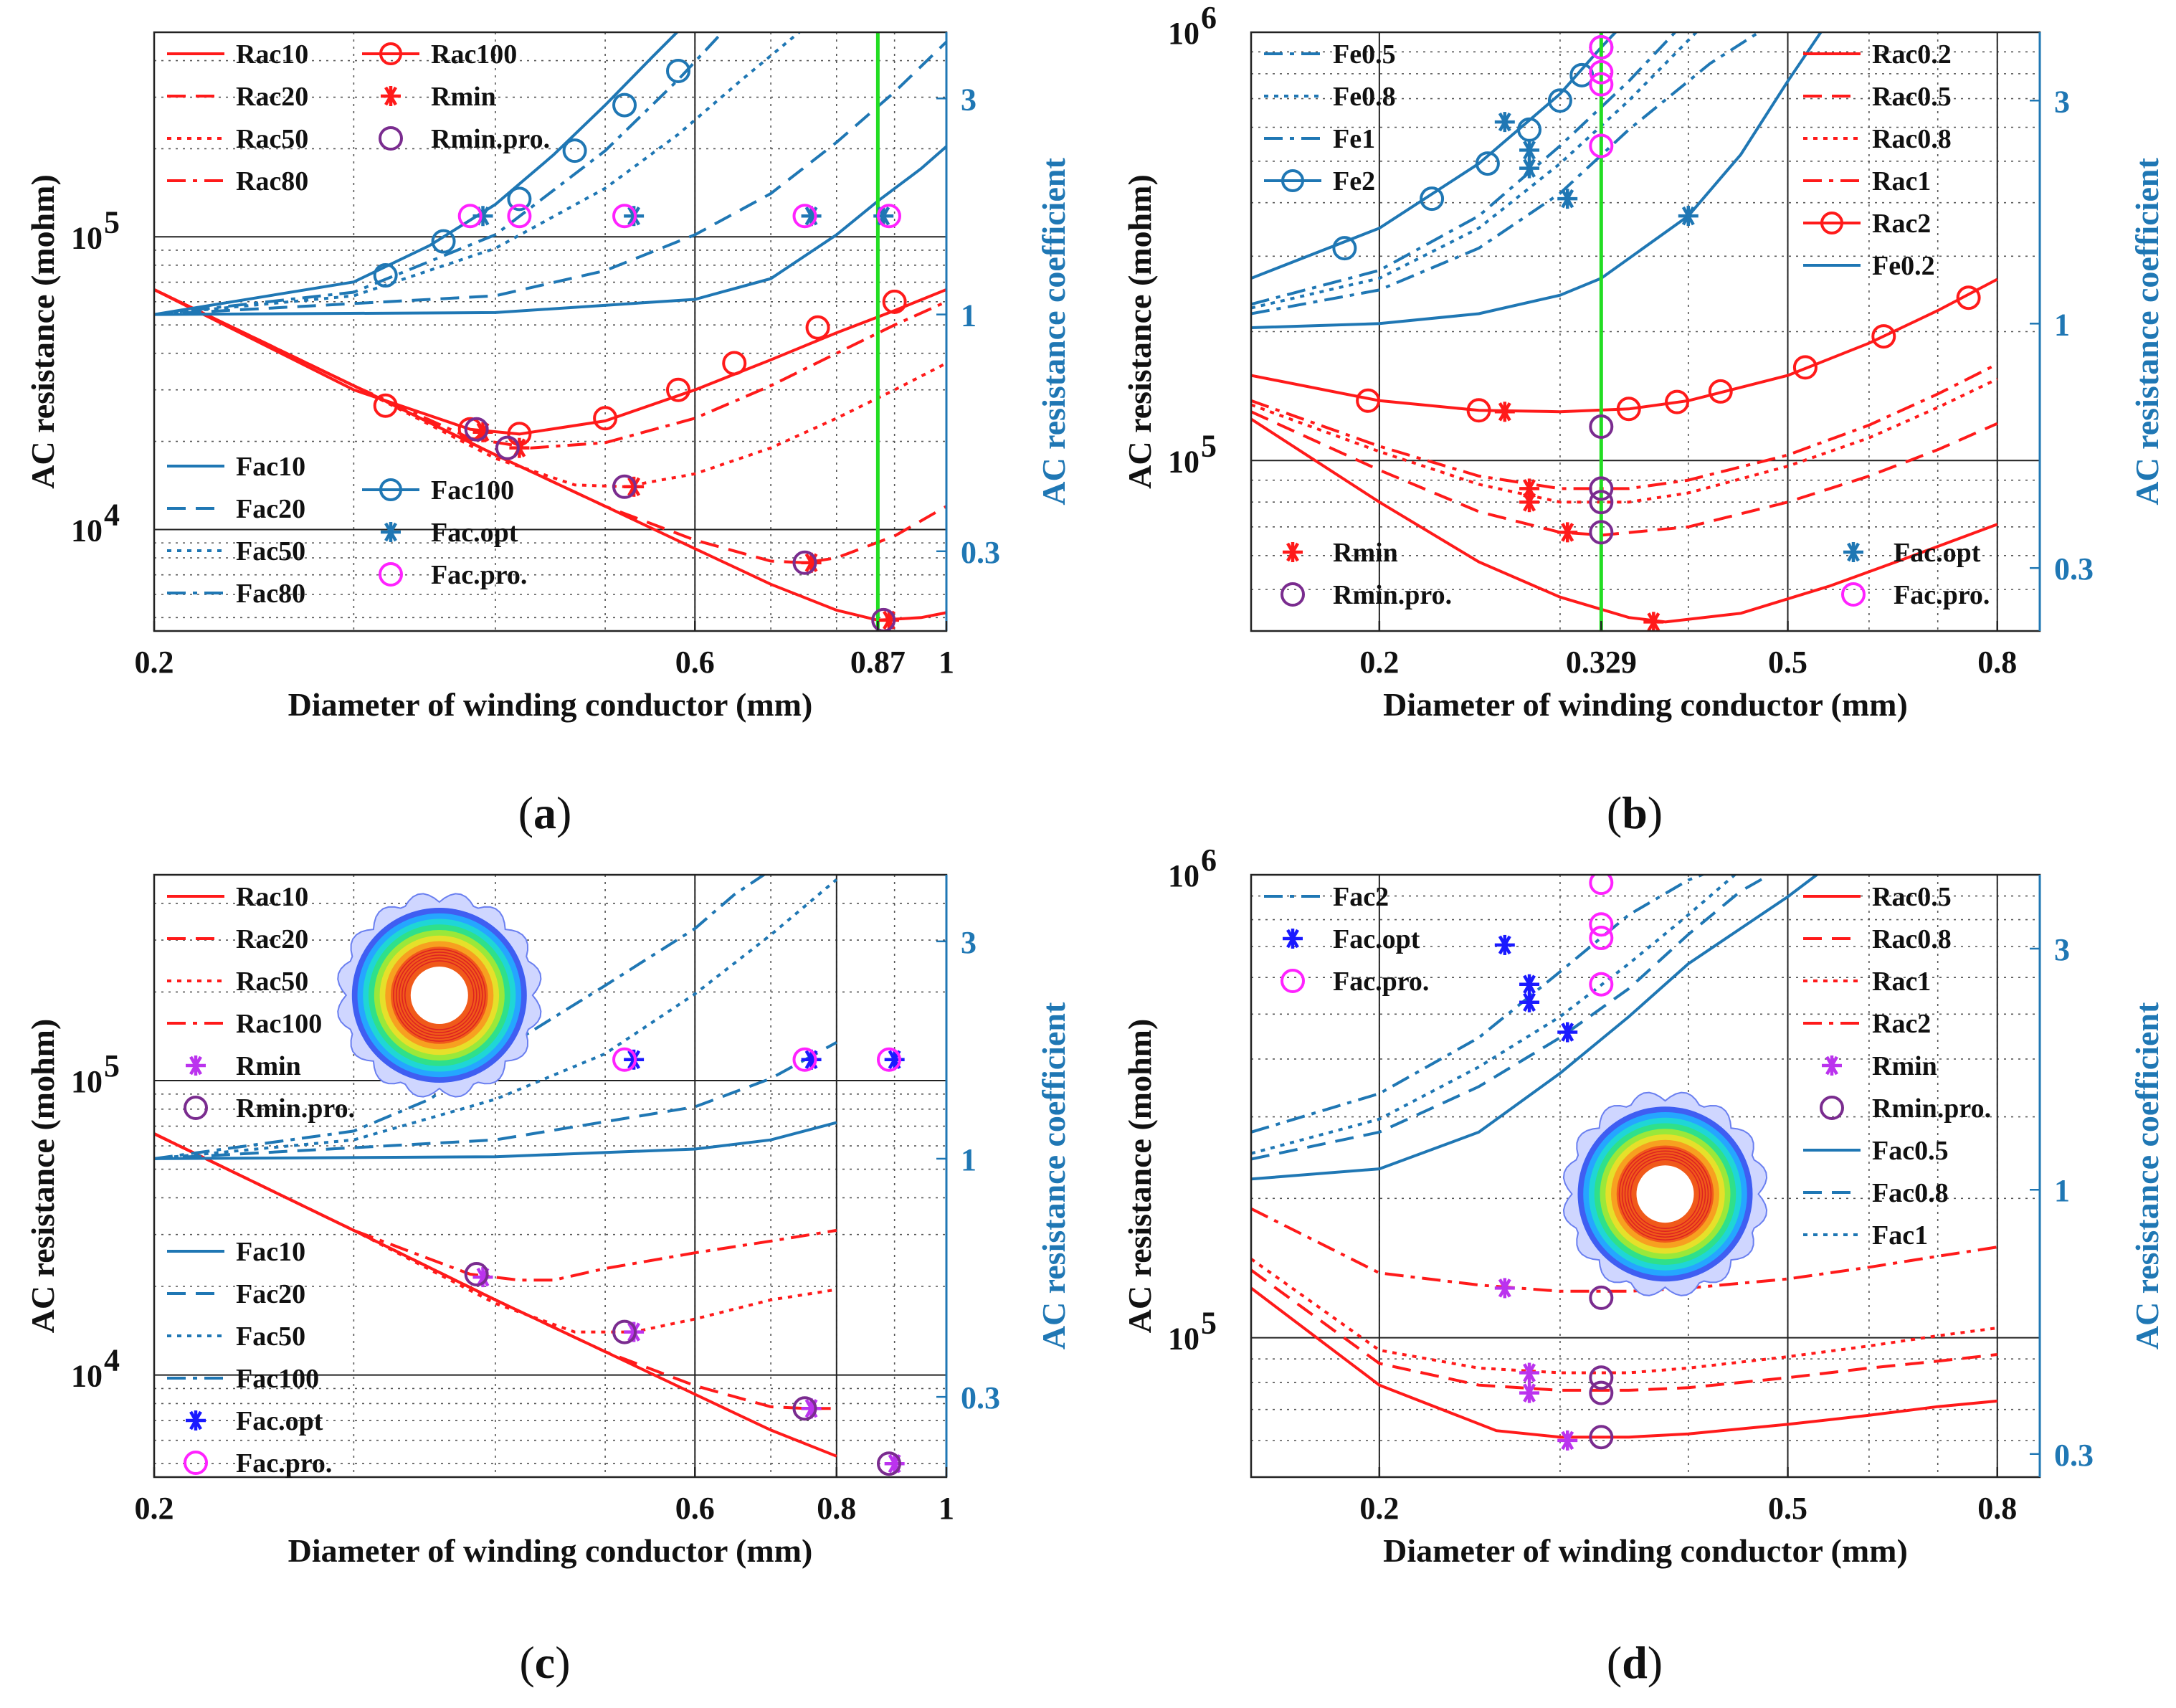 This screenshot has width=2176, height=1708. Describe the element at coordinates (1901, 1024) in the screenshot. I see `legend-label: Rac2` at that location.